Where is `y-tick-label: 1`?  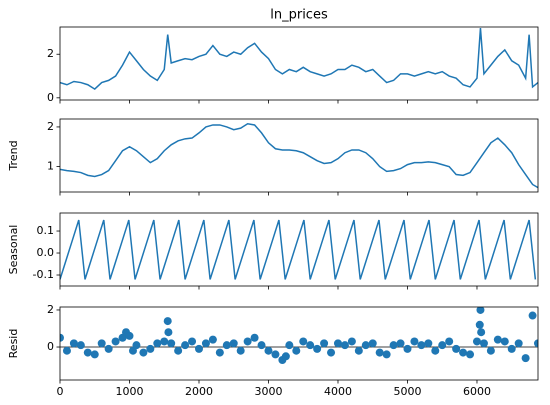
y-tick-label: 1 is located at coordinates (50, 166).